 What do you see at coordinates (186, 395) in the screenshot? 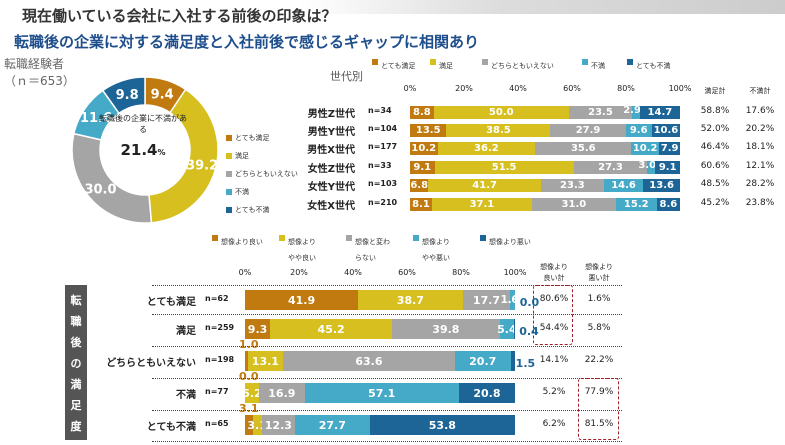
I see `row-label: 不満` at bounding box center [186, 395].